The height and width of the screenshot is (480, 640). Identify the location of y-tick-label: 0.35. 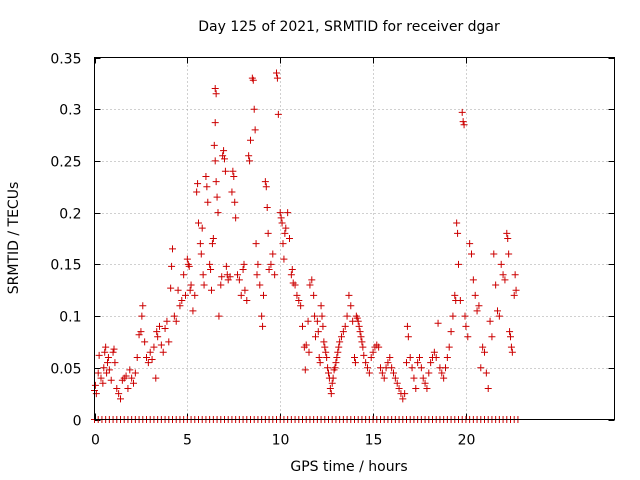
(65, 60).